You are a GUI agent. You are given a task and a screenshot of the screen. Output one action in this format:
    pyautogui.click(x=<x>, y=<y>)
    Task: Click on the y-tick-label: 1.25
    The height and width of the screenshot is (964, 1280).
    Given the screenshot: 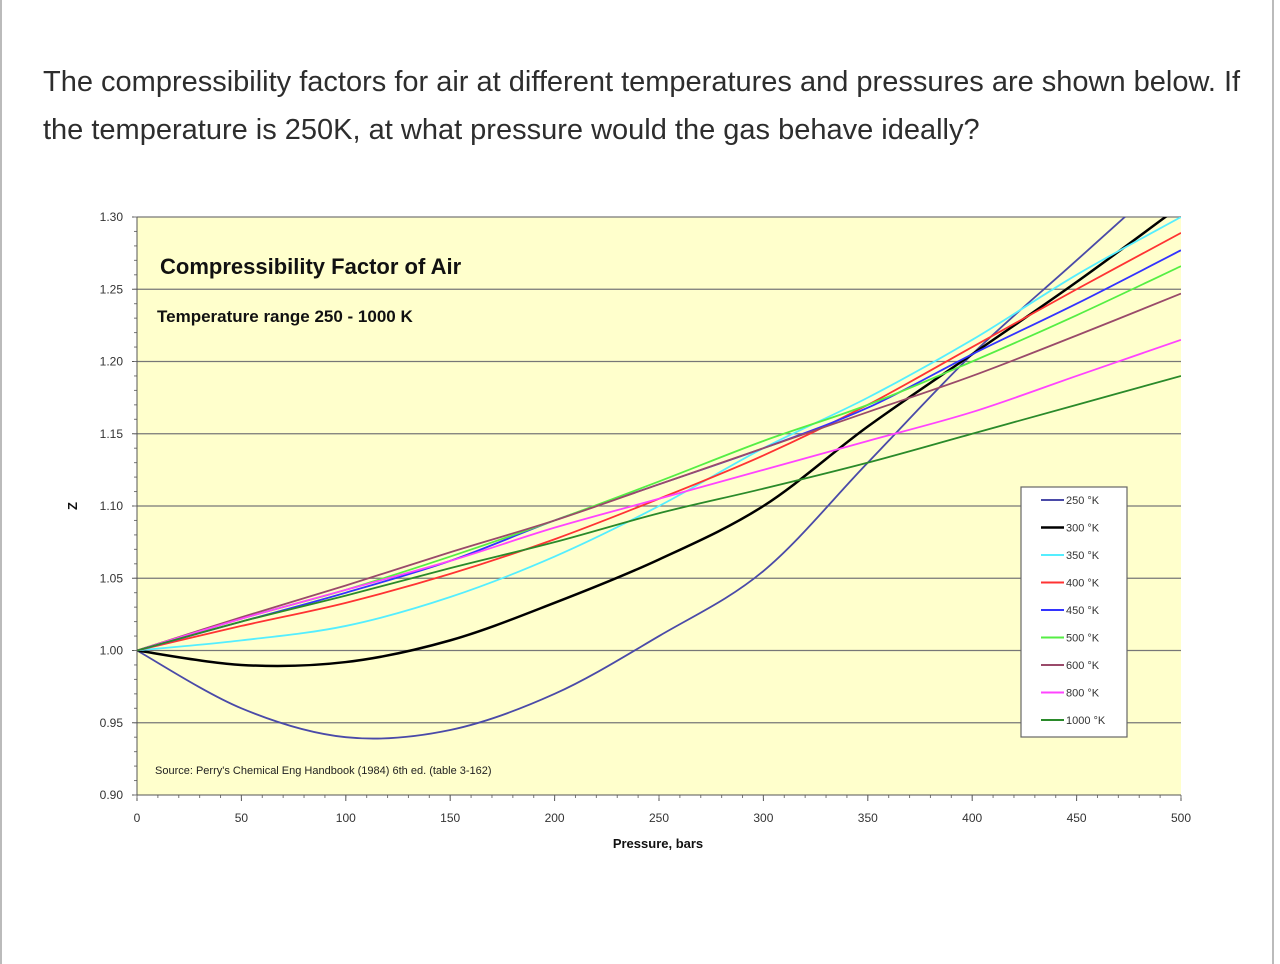 What is the action you would take?
    pyautogui.click(x=112, y=289)
    